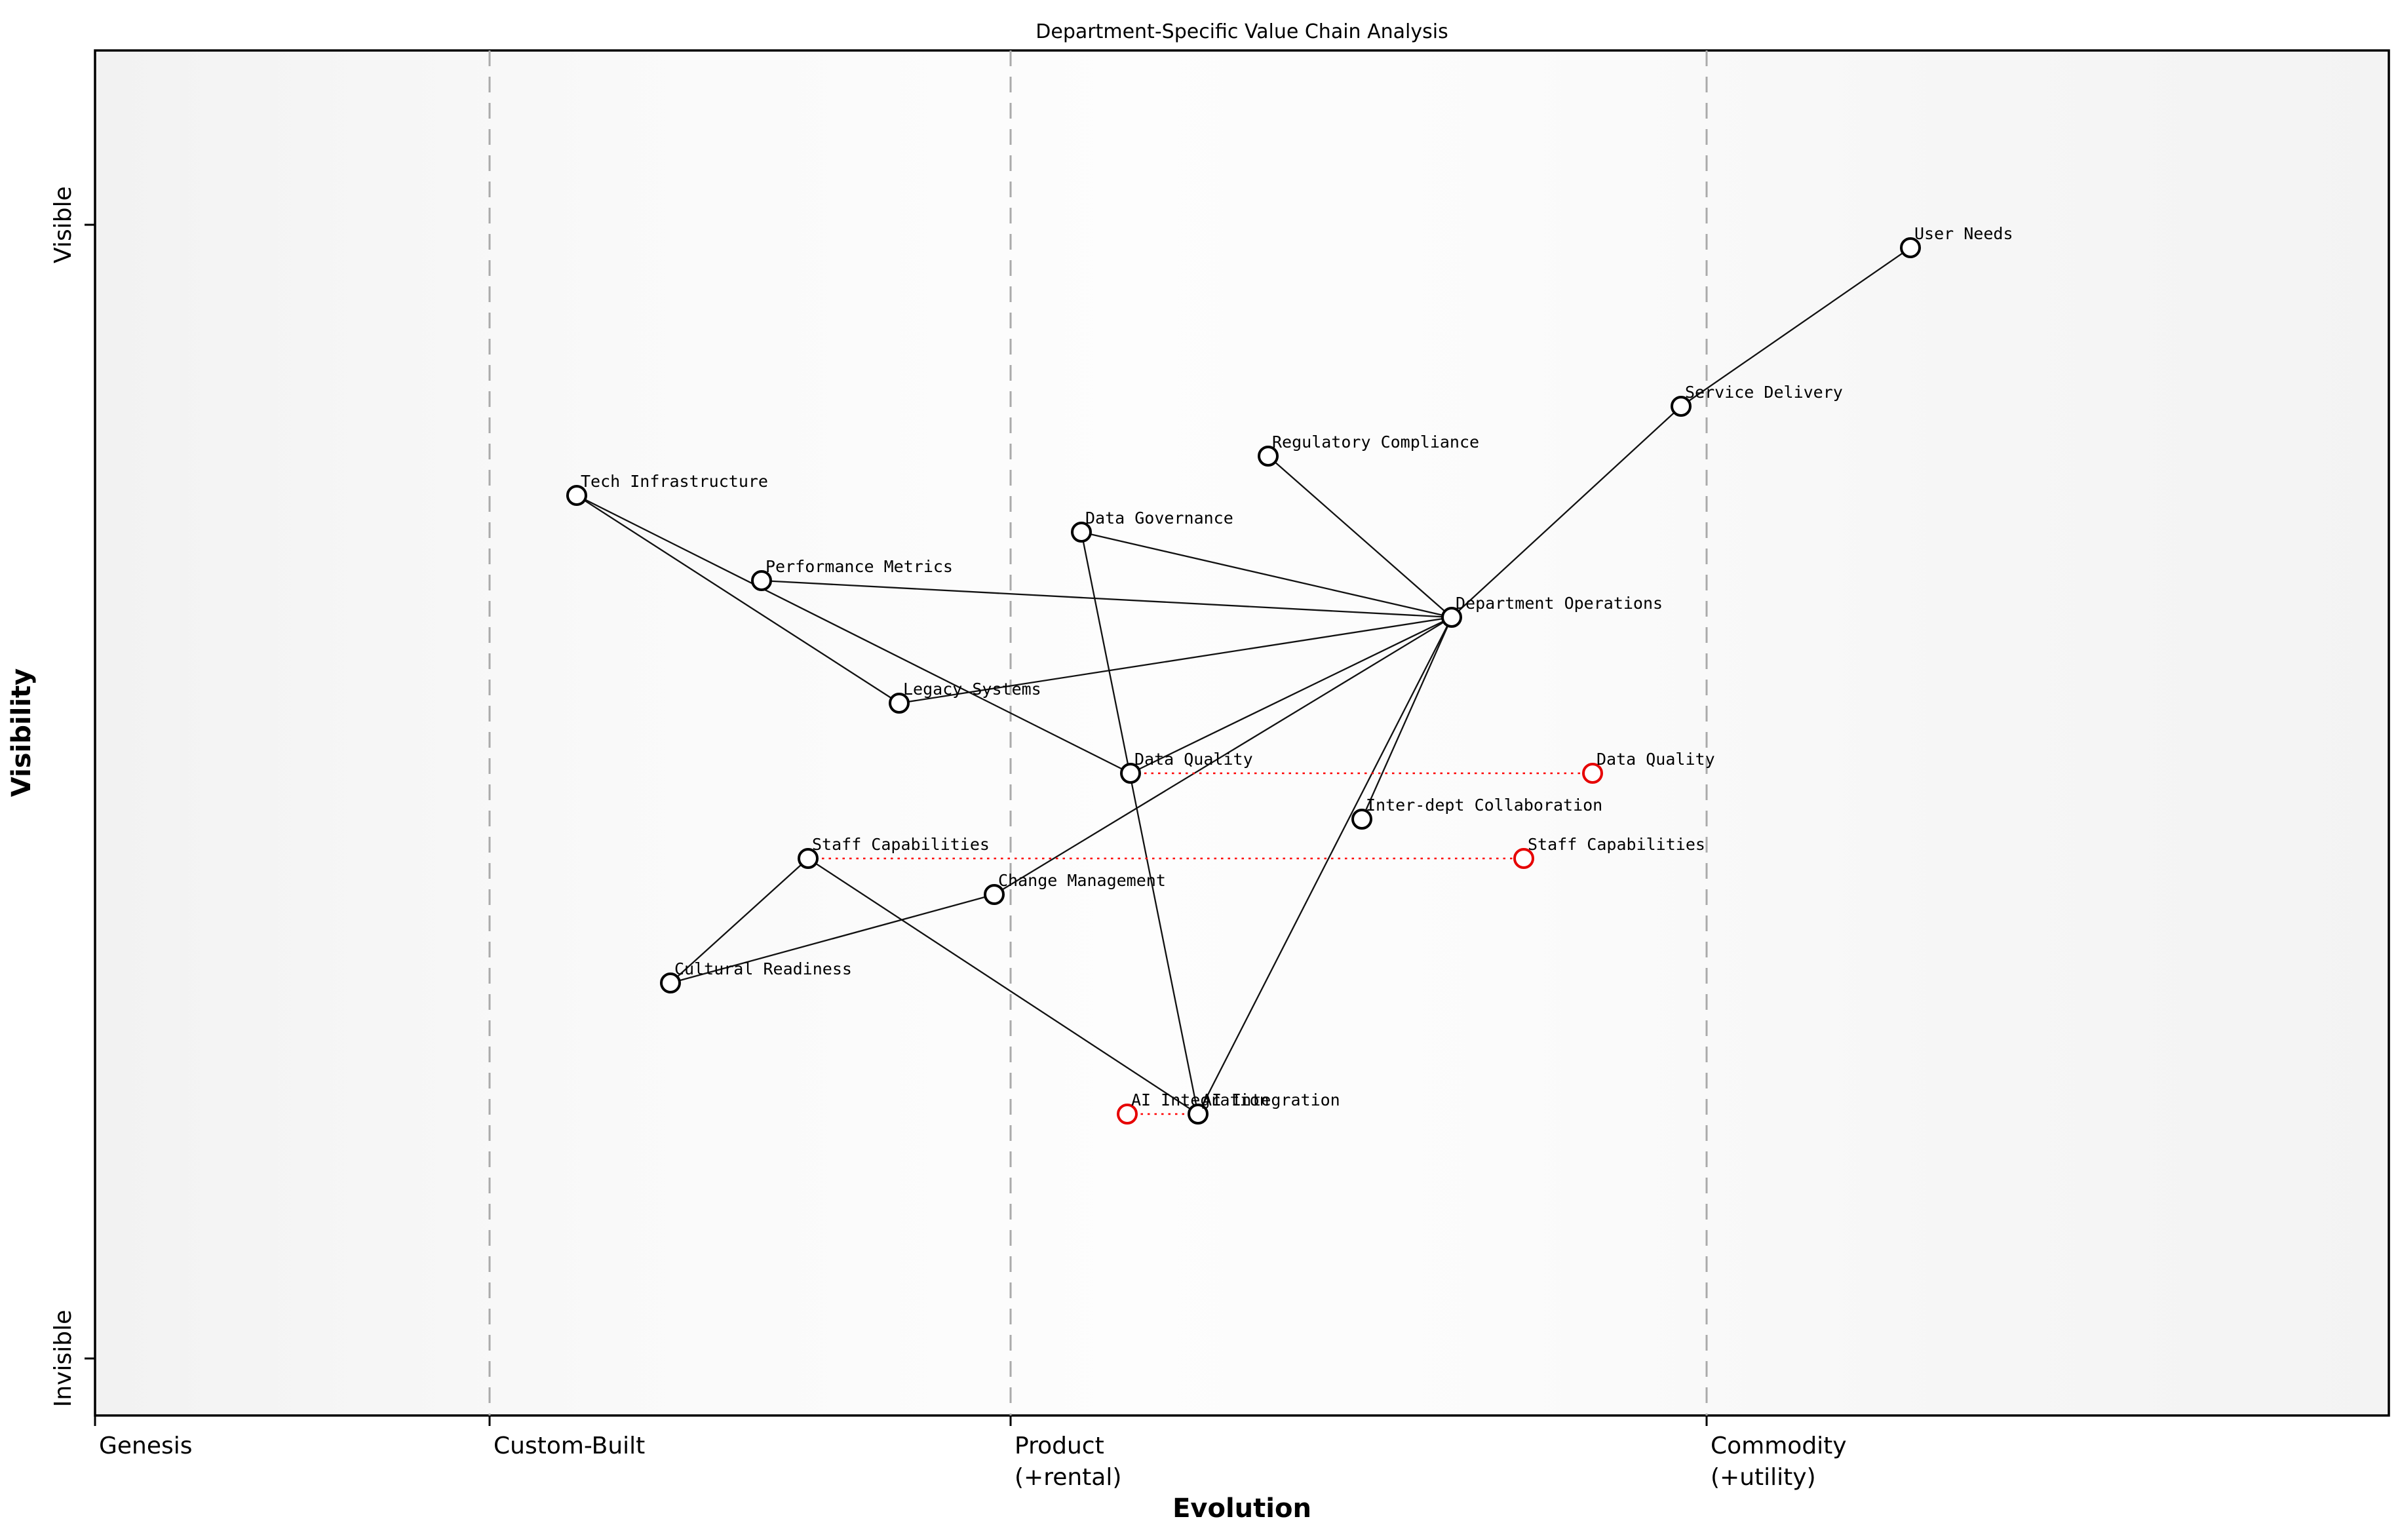  Describe the element at coordinates (1193, 759) in the screenshot. I see `node-label-data_quality: Data Quality` at that location.